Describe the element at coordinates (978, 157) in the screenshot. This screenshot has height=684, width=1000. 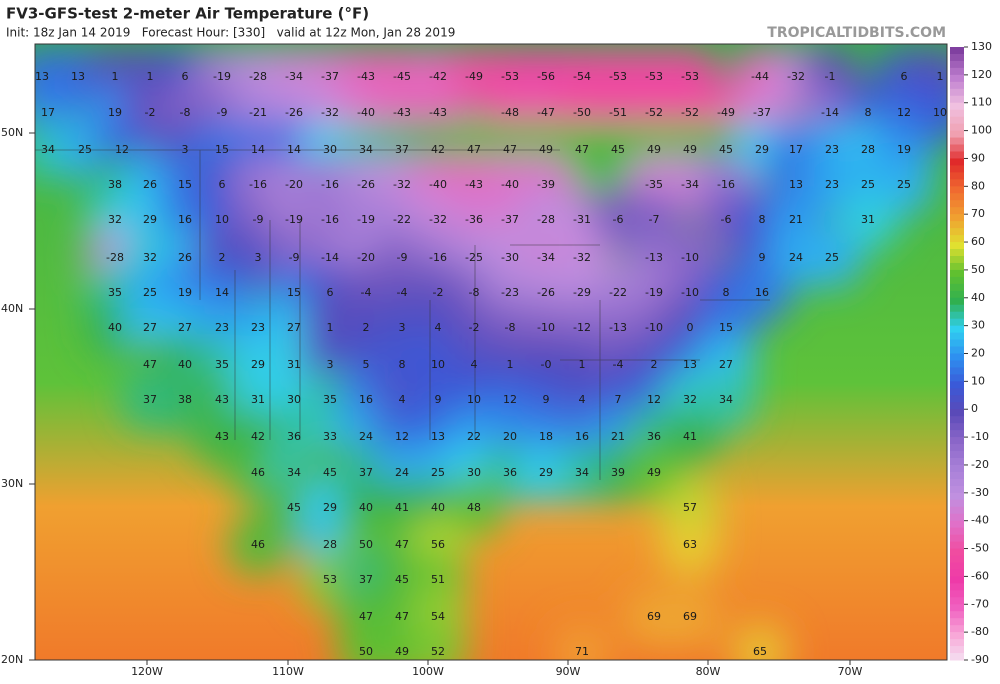
I see `colorbar-label: 90` at that location.